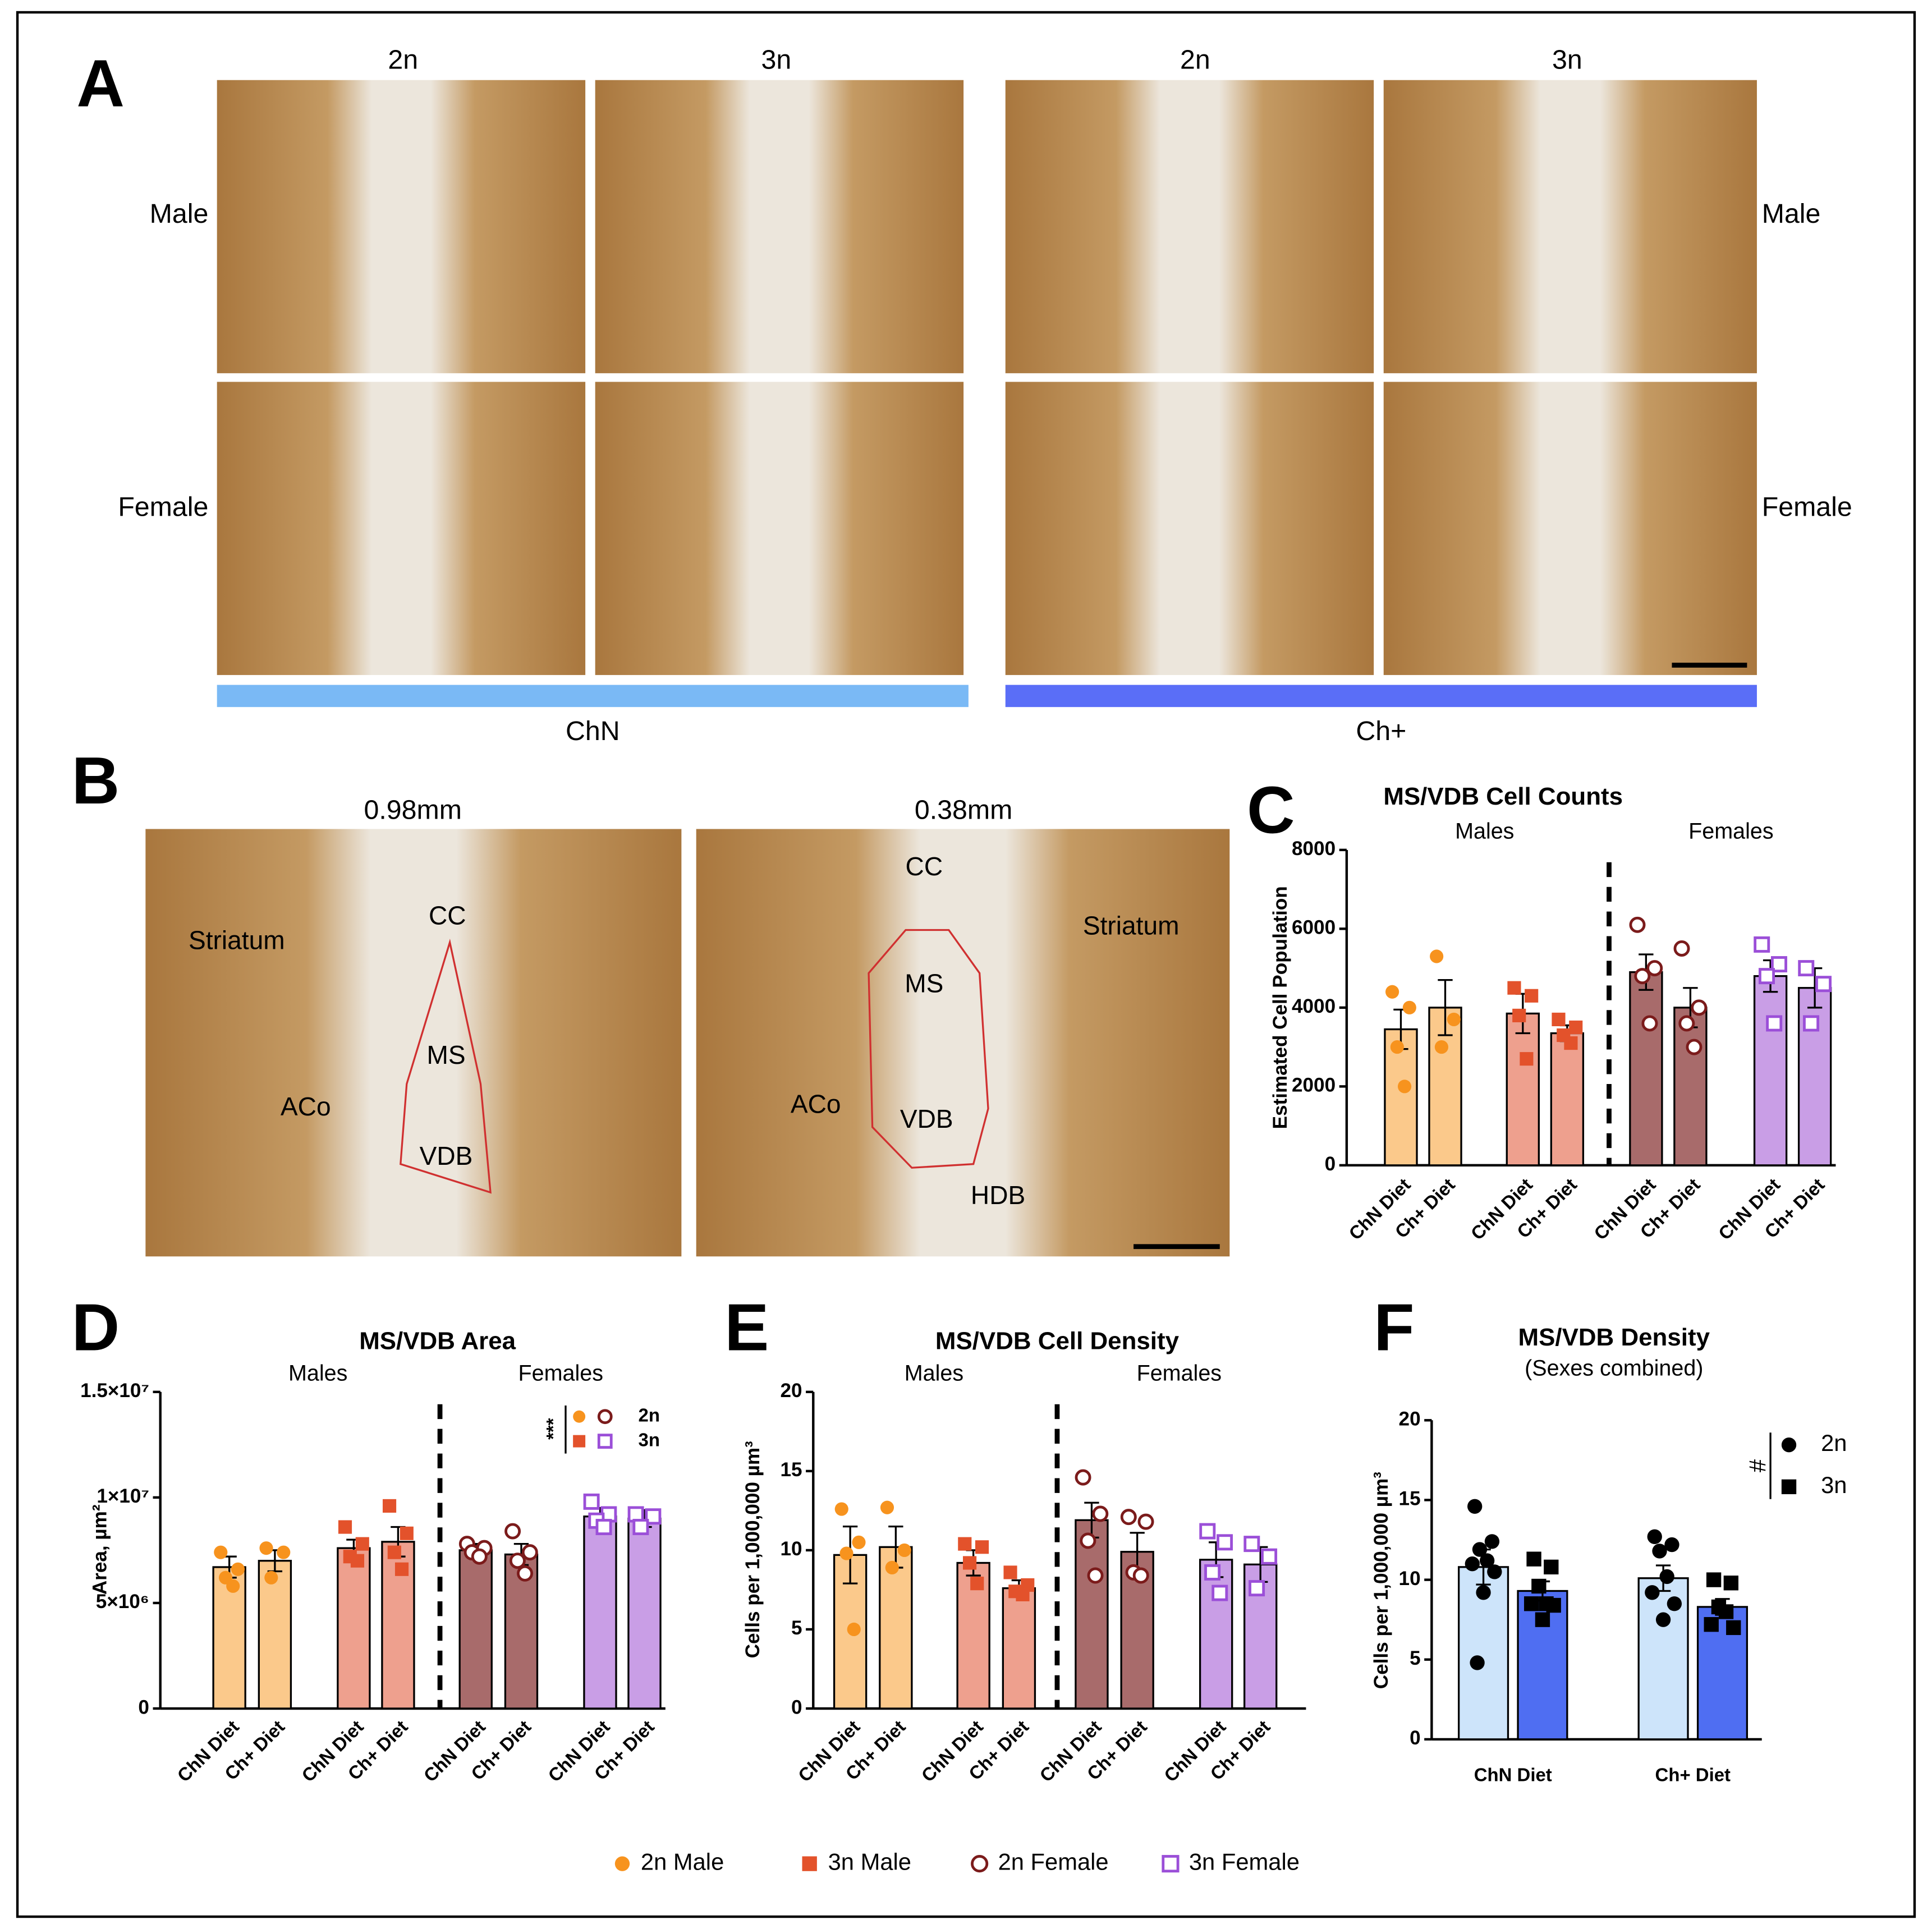  I want to click on column-label: 2n, so click(403, 60).